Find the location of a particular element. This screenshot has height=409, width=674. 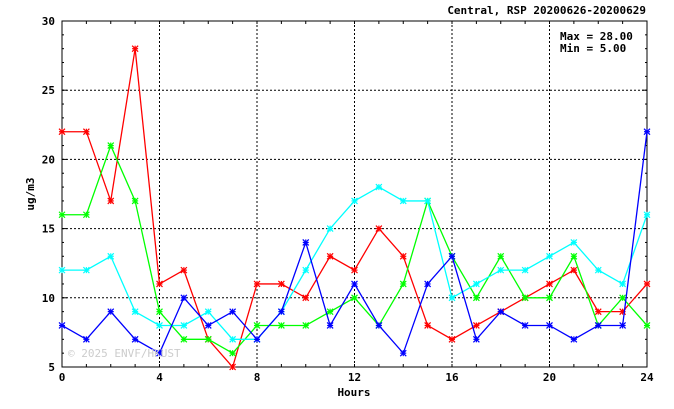

y-tick-label: 5 is located at coordinates (51, 367).